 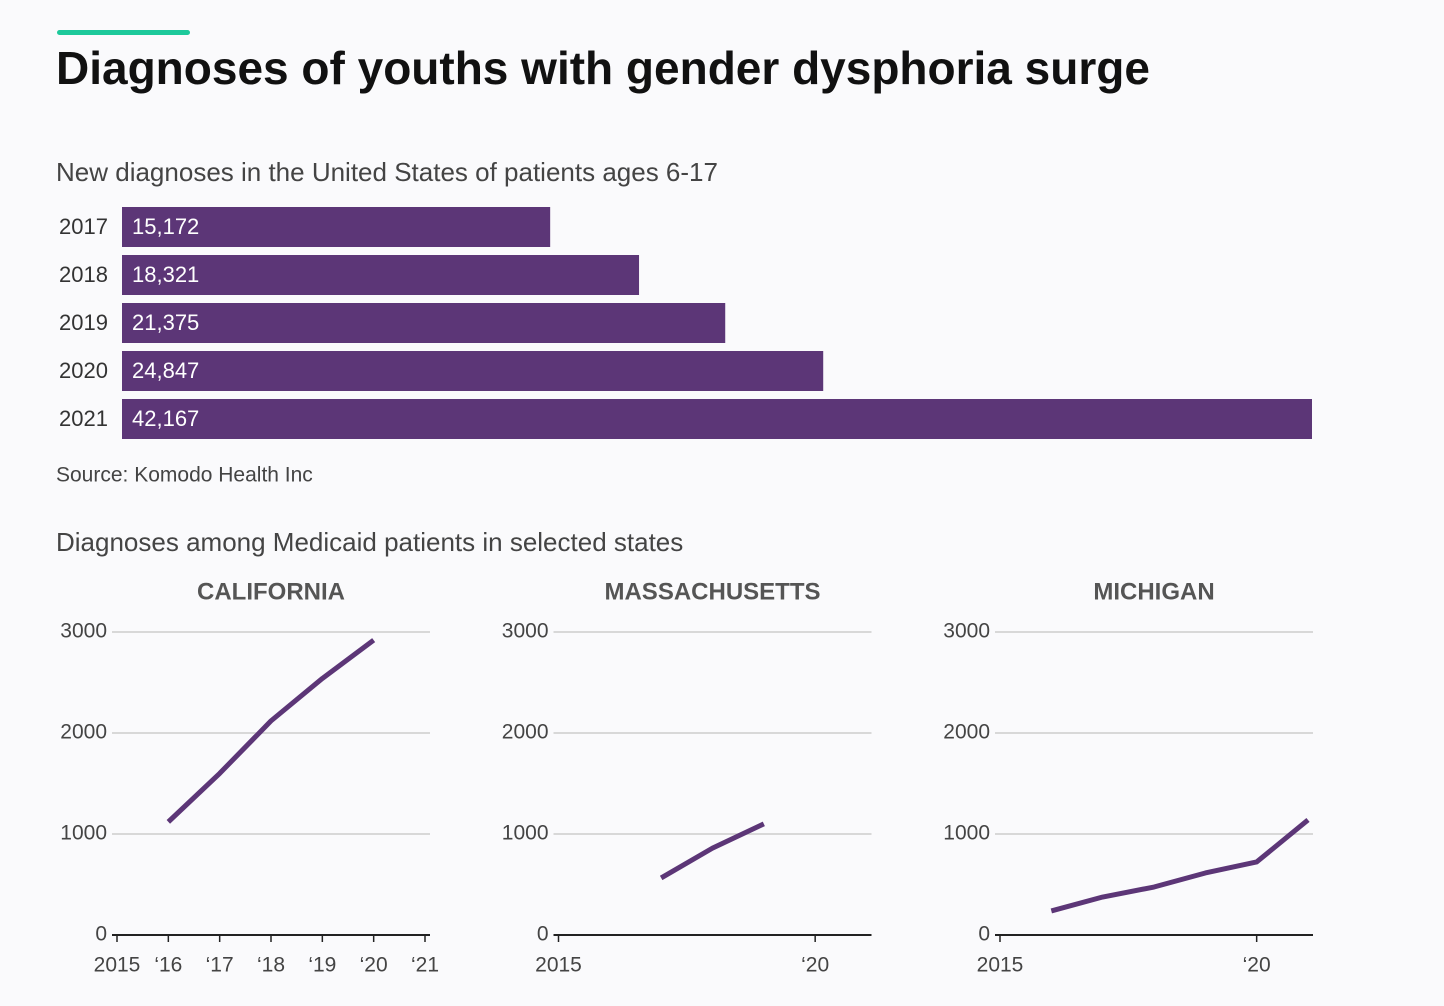 What do you see at coordinates (83, 322) in the screenshot?
I see `y-tick-label: 2019` at bounding box center [83, 322].